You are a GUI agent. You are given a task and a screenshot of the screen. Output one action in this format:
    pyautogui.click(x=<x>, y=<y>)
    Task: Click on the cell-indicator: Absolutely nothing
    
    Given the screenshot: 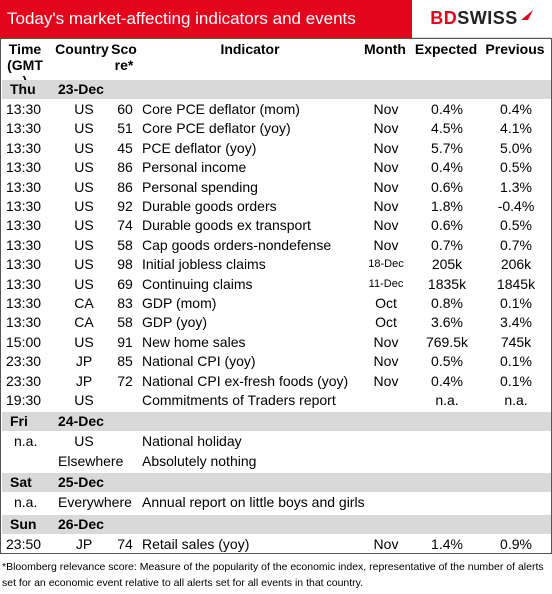 What is the action you would take?
    pyautogui.click(x=199, y=460)
    